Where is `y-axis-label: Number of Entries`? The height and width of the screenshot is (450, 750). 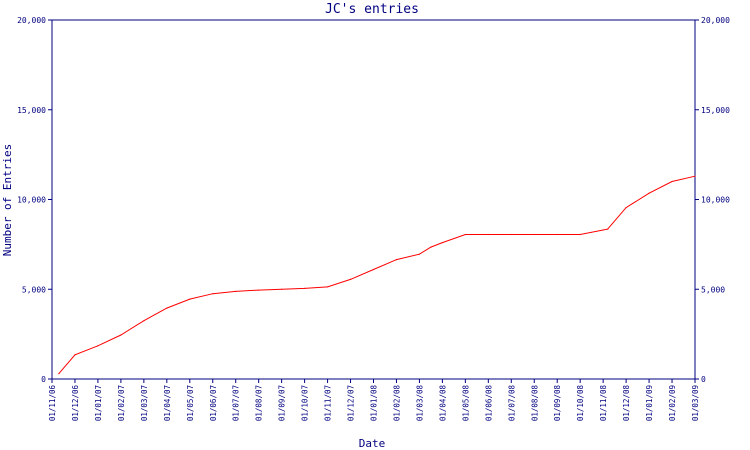
y-axis-label: Number of Entries is located at coordinates (7, 200).